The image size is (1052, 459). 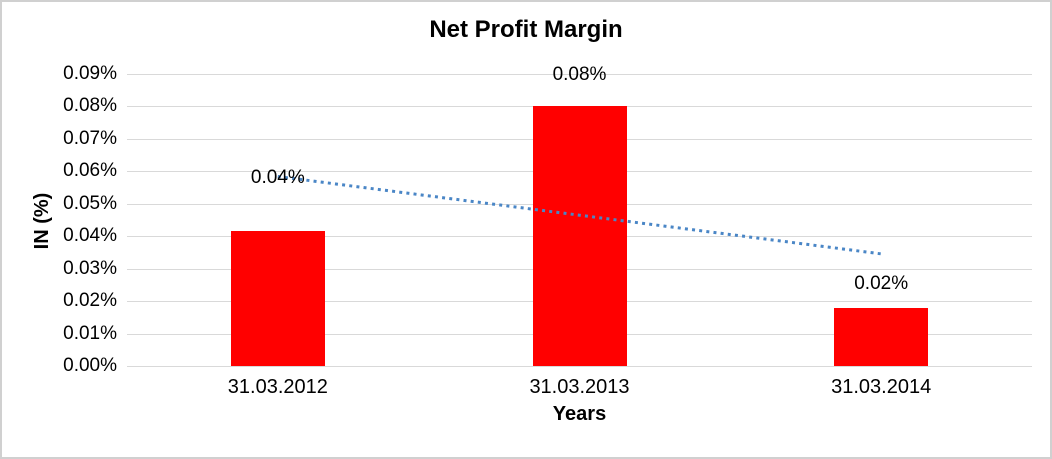 I want to click on y-tick-label: 0.09%, so click(x=90, y=73).